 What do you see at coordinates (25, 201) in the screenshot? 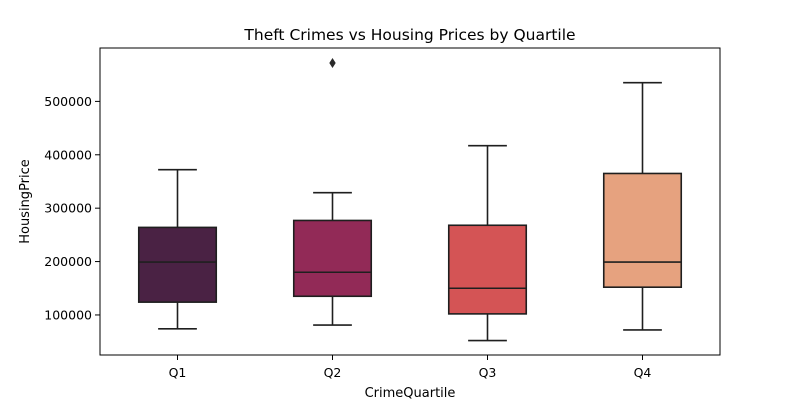
I see `y-axis-label: HousingPrice` at bounding box center [25, 201].